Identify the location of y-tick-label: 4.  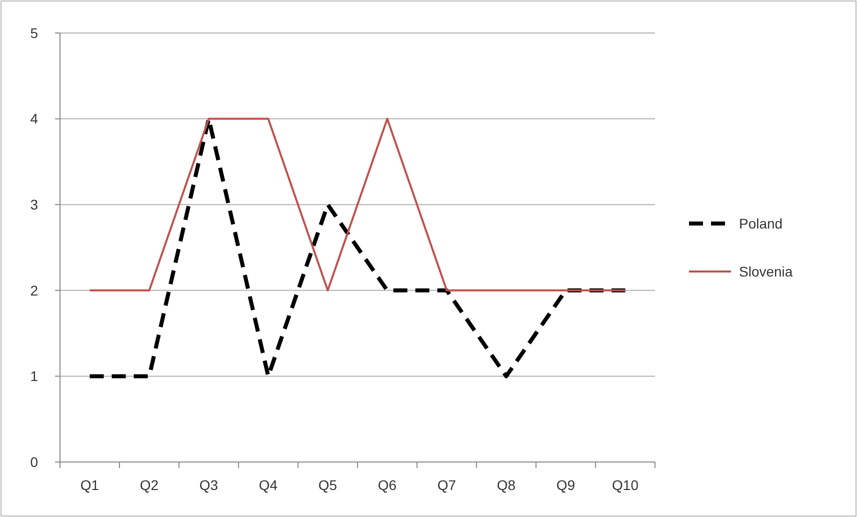
(34, 118).